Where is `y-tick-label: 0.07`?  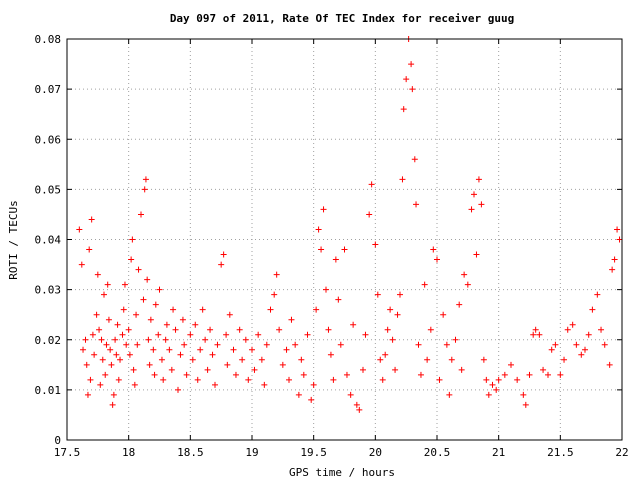 y-tick-label: 0.07 is located at coordinates (48, 89).